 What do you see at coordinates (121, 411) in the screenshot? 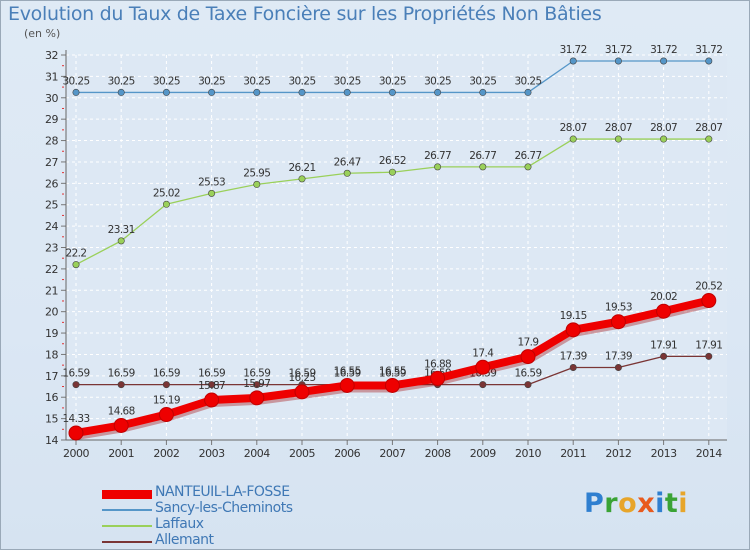
I see `data-label: 14.68` at bounding box center [121, 411].